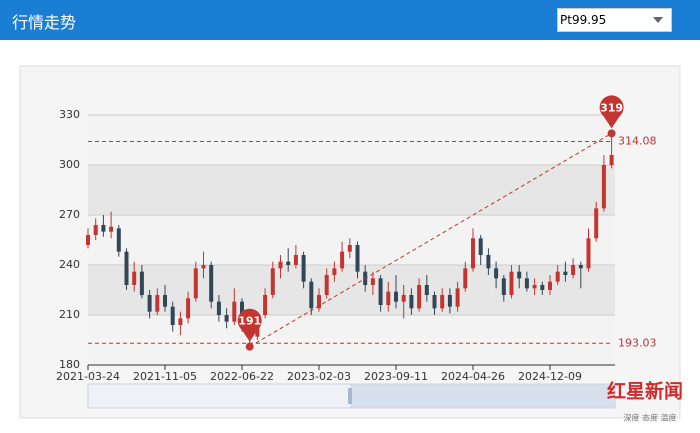 The height and width of the screenshot is (433, 700). Describe the element at coordinates (44, 22) in the screenshot. I see `header-title: 行情走势` at that location.